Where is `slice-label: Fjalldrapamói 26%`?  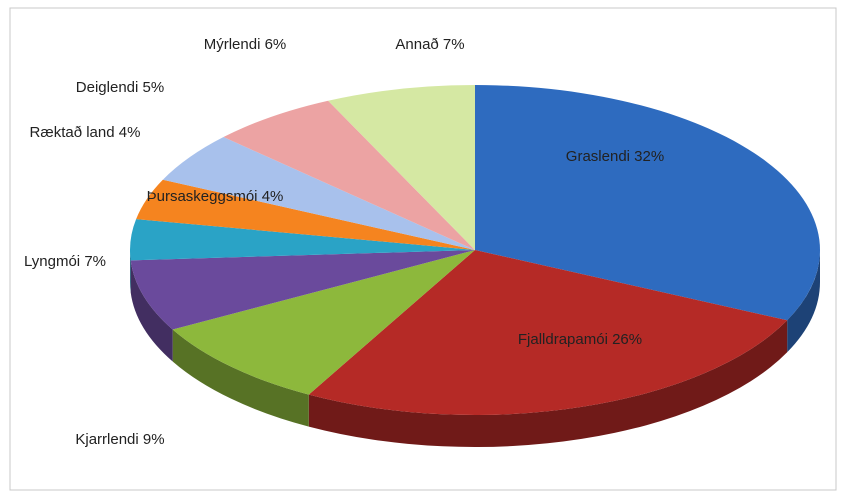 slice-label: Fjalldrapamói 26% is located at coordinates (580, 339).